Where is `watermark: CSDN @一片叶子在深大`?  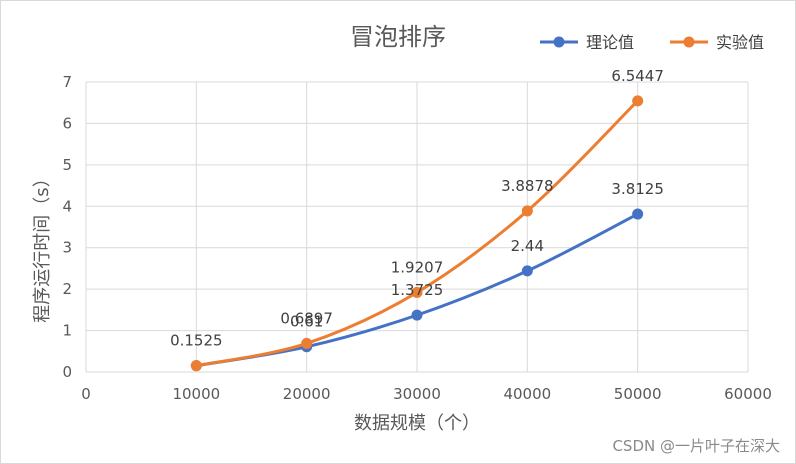
watermark: CSDN @一片叶子在深大 is located at coordinates (696, 446).